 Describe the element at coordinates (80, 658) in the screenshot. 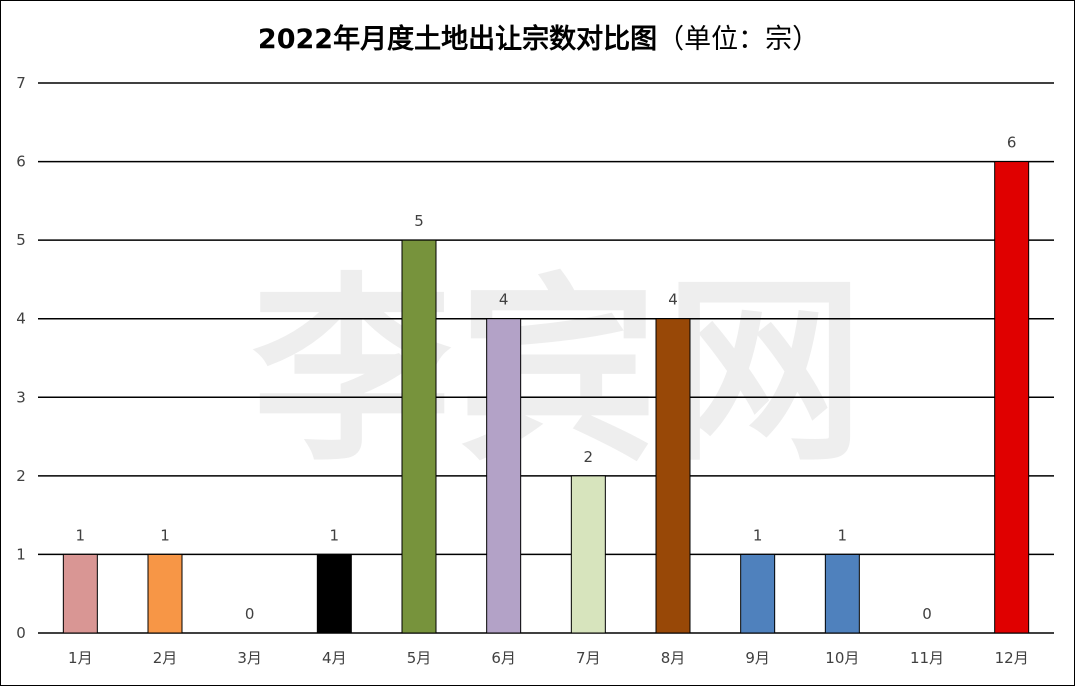

I see `x-tick-label: 1月` at that location.